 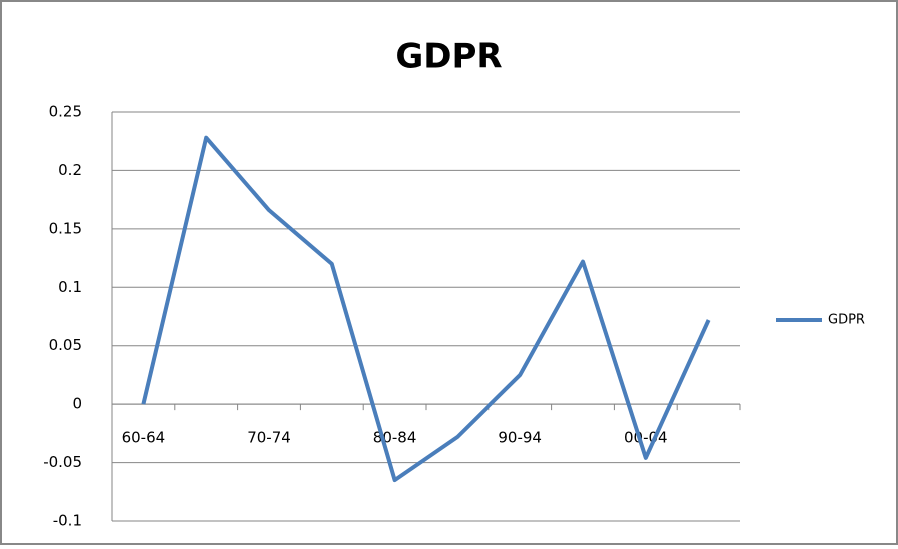 What do you see at coordinates (269, 438) in the screenshot?
I see `x-tick-label: 70-74` at bounding box center [269, 438].